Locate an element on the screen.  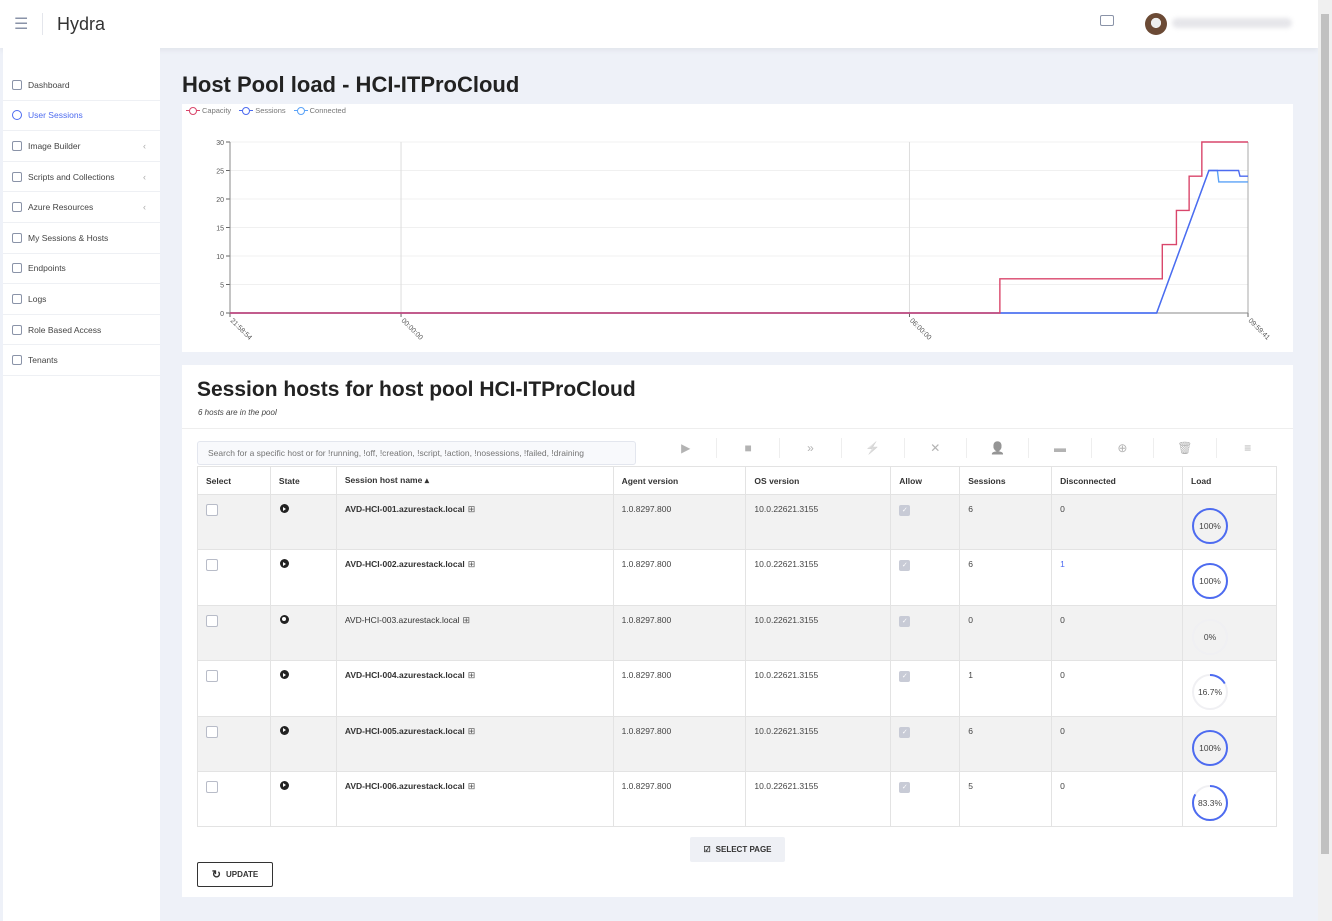
shield-icon is located at coordinates (17, 329).